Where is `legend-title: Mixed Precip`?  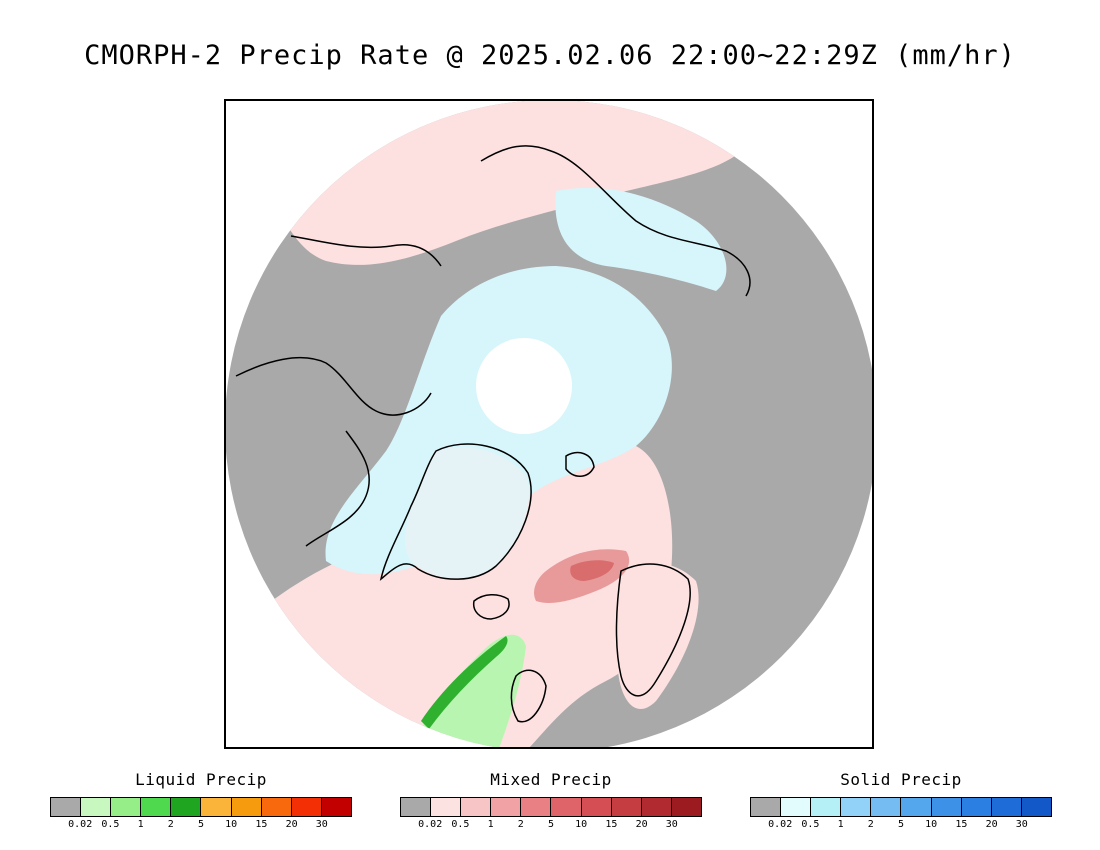
legend-title: Mixed Precip is located at coordinates (551, 779).